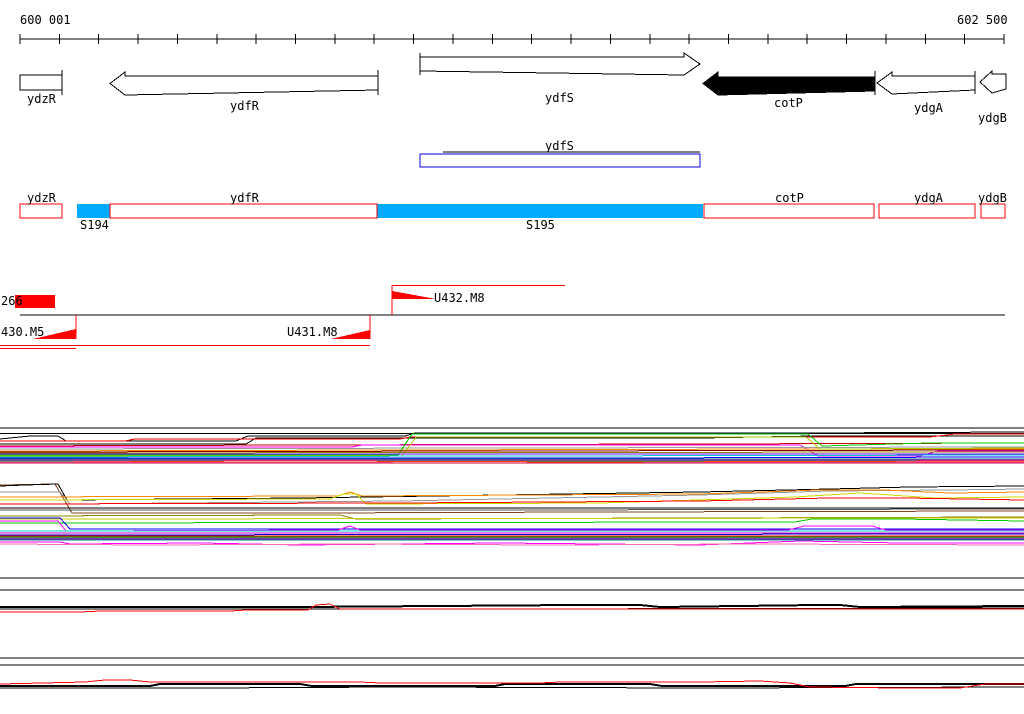 Image resolution: width=1024 pixels, height=714 pixels. I want to click on unit-ramp-U432.M8, so click(414, 295).